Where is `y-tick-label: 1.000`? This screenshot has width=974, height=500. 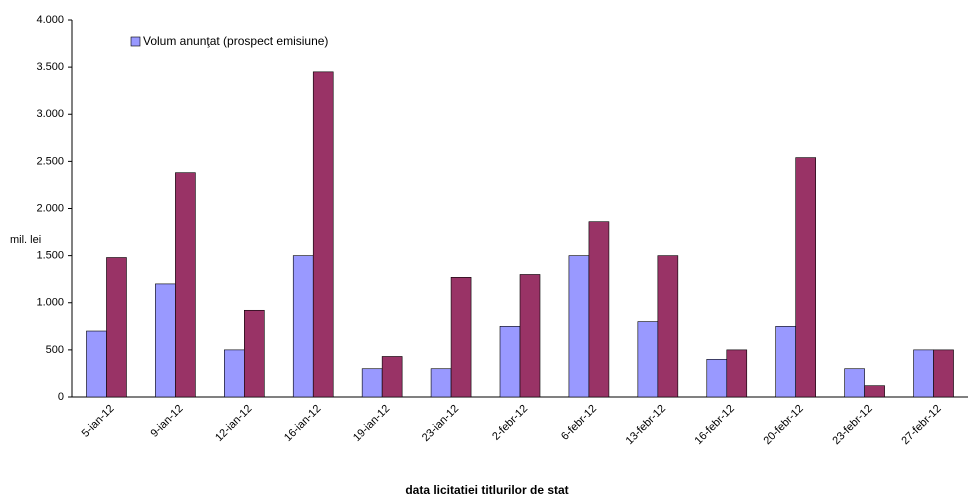 y-tick-label: 1.000 is located at coordinates (50, 303).